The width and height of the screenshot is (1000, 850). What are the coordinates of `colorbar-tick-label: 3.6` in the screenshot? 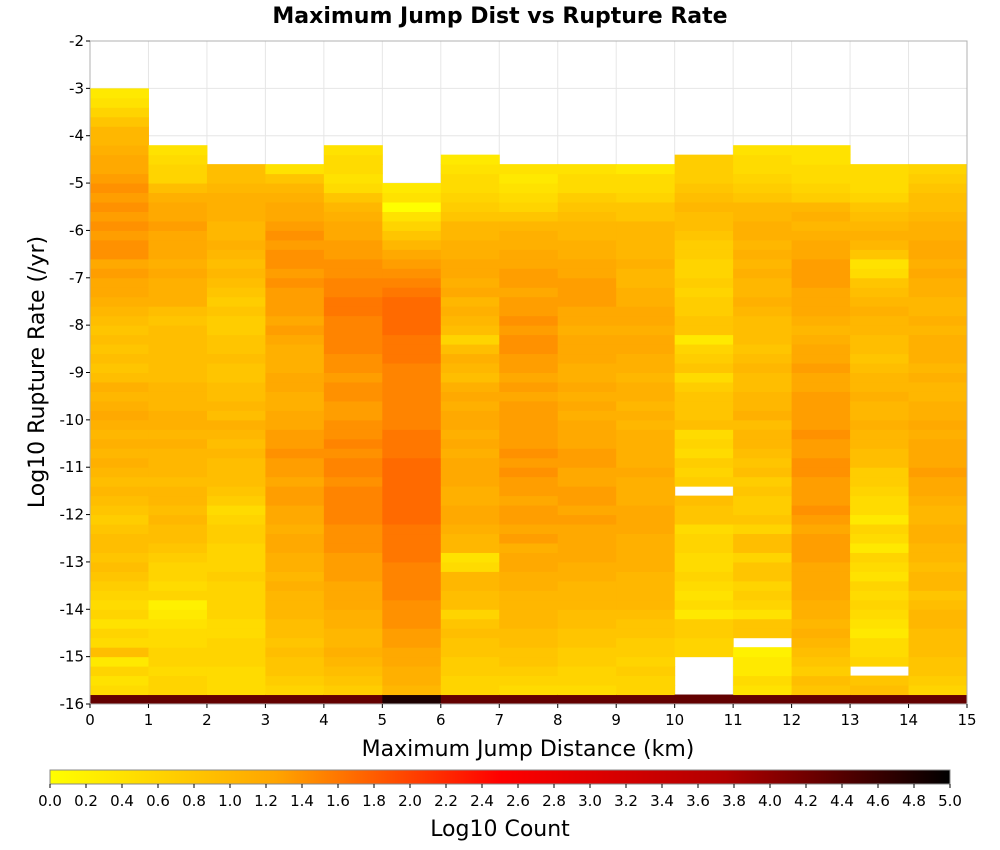 It's located at (698, 801).